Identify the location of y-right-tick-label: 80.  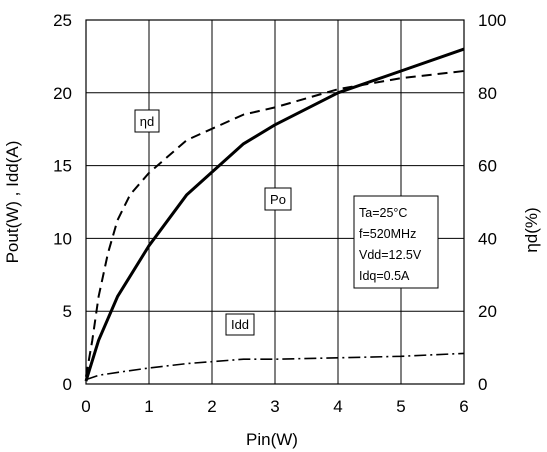
(487, 93).